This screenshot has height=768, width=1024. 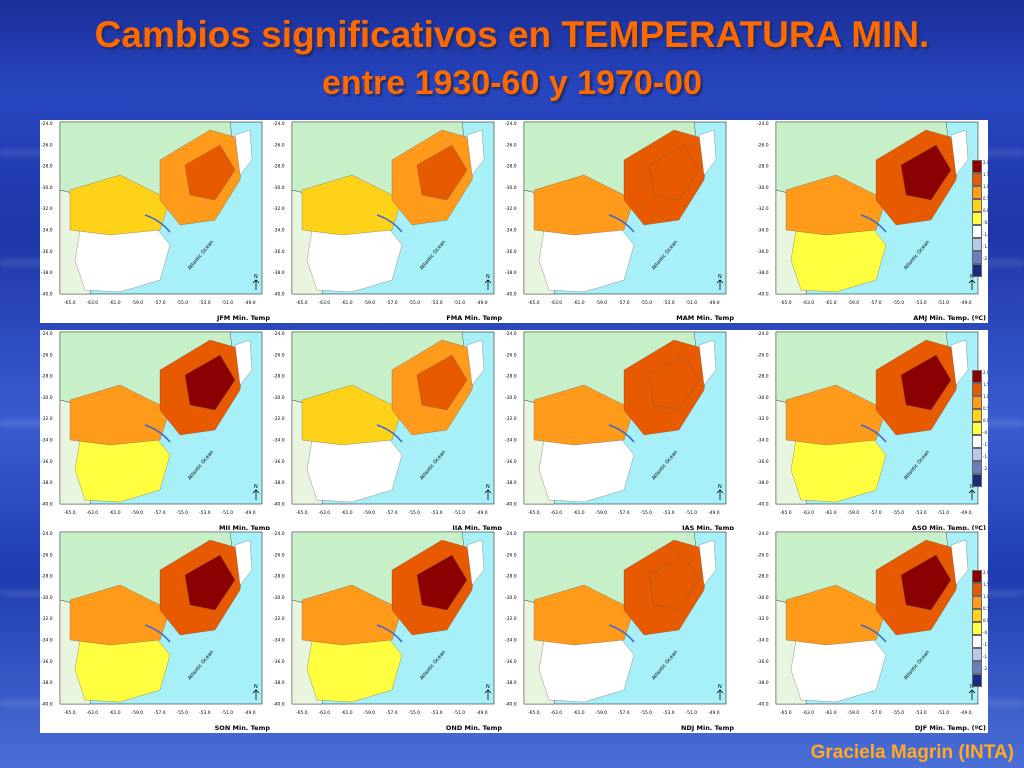 What do you see at coordinates (985, 258) in the screenshot?
I see `legend-level-label: -2.0` at bounding box center [985, 258].